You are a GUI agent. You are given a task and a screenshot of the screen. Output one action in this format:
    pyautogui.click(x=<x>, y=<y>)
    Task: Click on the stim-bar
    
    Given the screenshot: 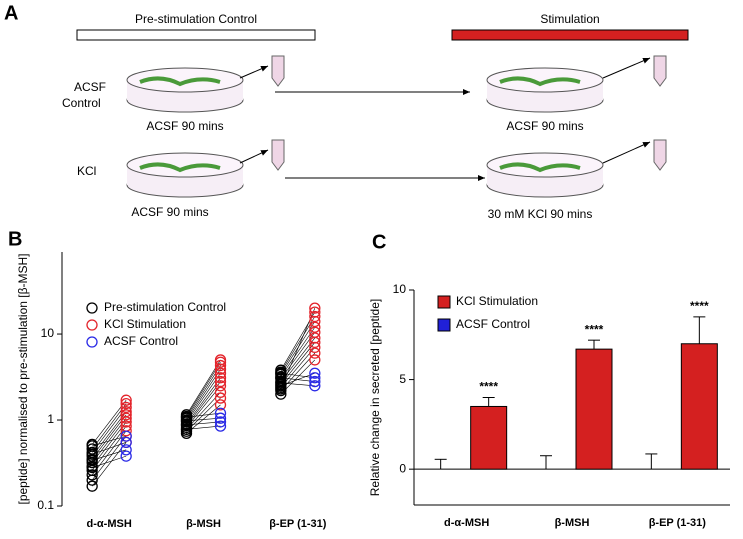 What is the action you would take?
    pyautogui.click(x=570, y=35)
    